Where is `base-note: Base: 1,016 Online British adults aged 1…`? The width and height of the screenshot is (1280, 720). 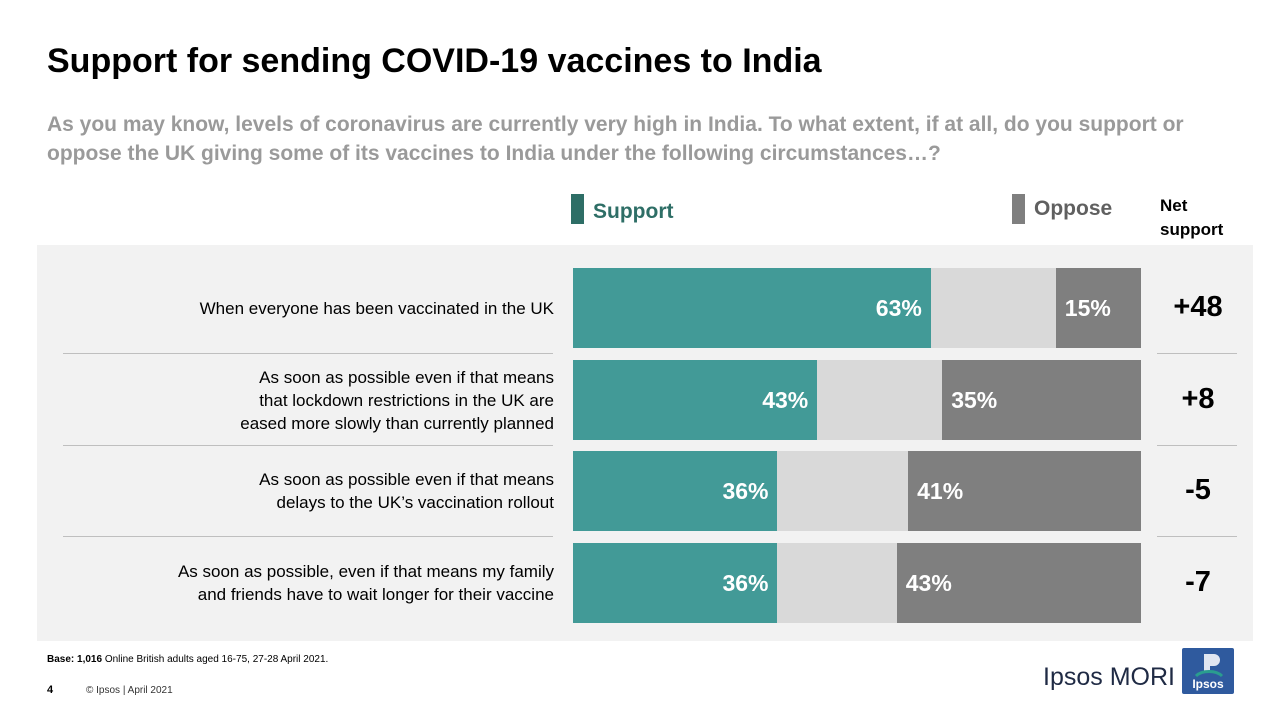 base-note: Base: 1,016 Online British adults aged 1… is located at coordinates (187, 659).